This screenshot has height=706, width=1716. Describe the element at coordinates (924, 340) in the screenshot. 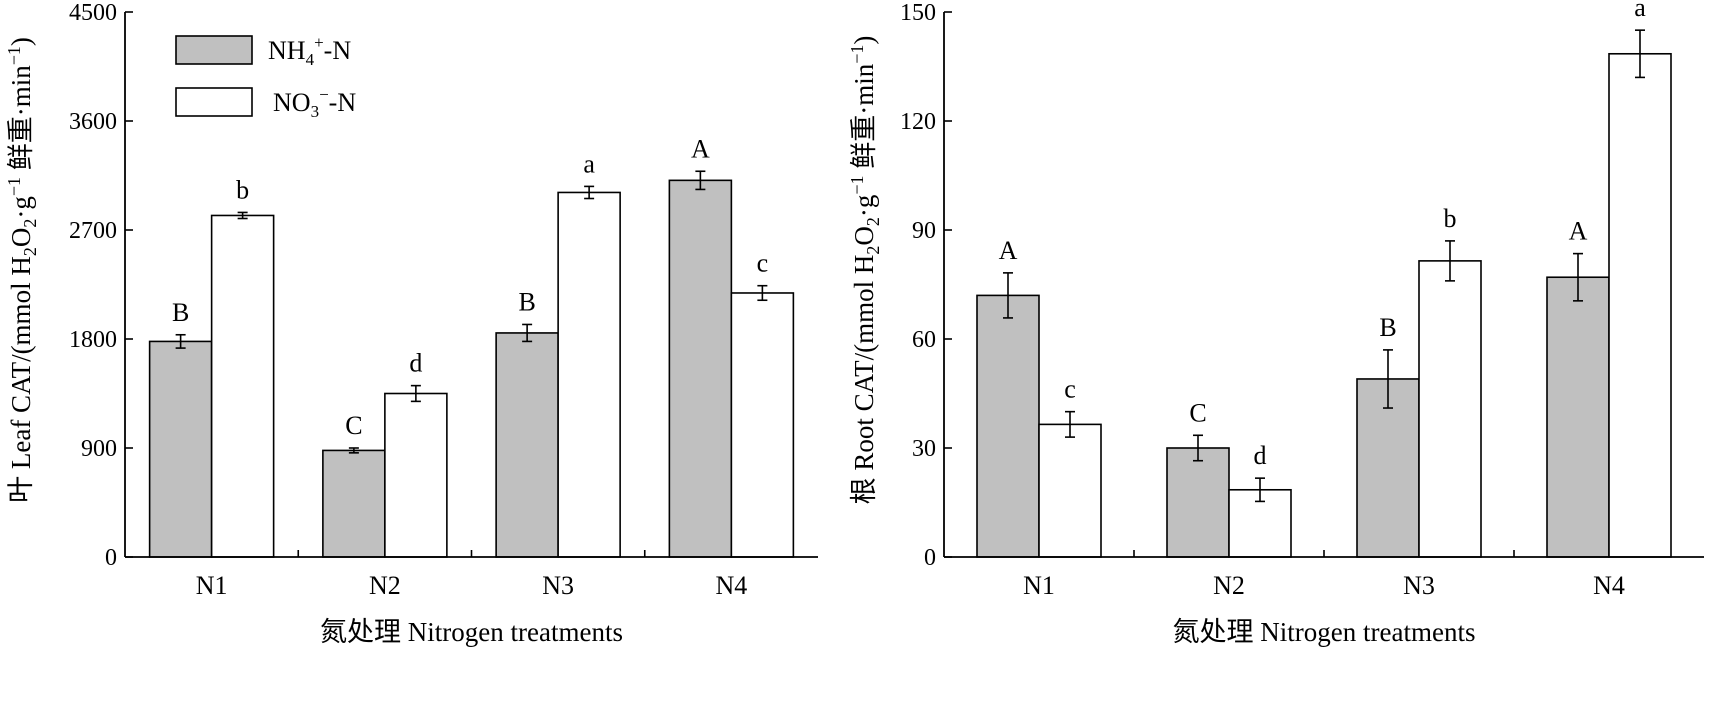

I see `y-tick-label: 60` at that location.